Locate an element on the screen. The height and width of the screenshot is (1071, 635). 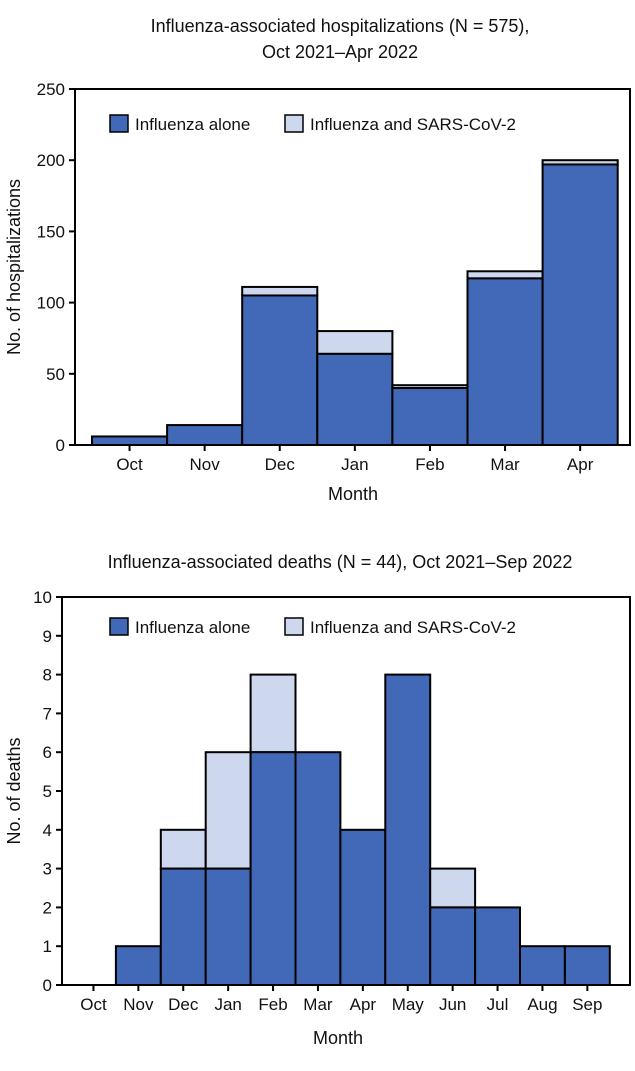
x-tick-label: May is located at coordinates (408, 1004).